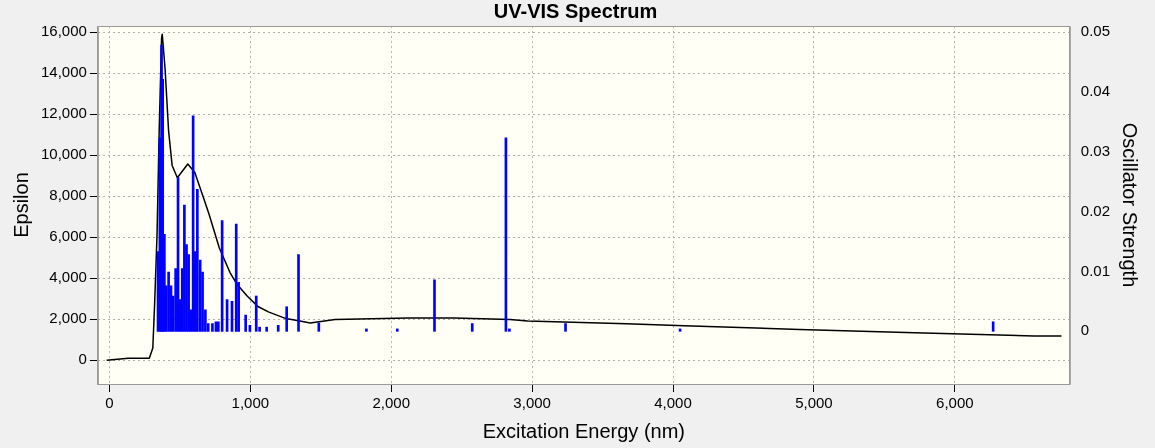 This screenshot has width=1155, height=448. Describe the element at coordinates (68, 195) in the screenshot. I see `y-tick-label: 8,000` at that location.